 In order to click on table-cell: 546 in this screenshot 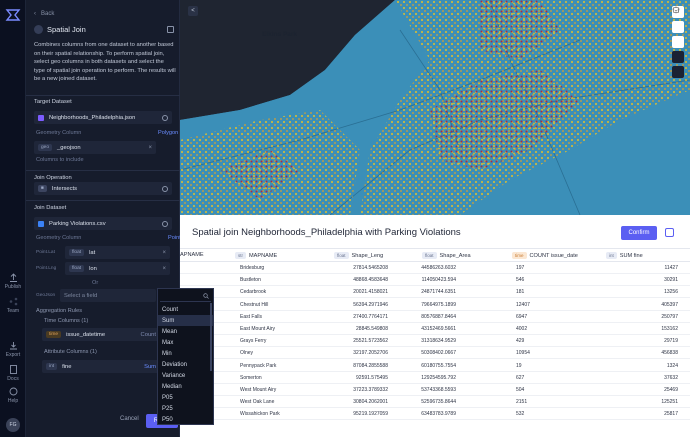, I will do `click(520, 280)`.